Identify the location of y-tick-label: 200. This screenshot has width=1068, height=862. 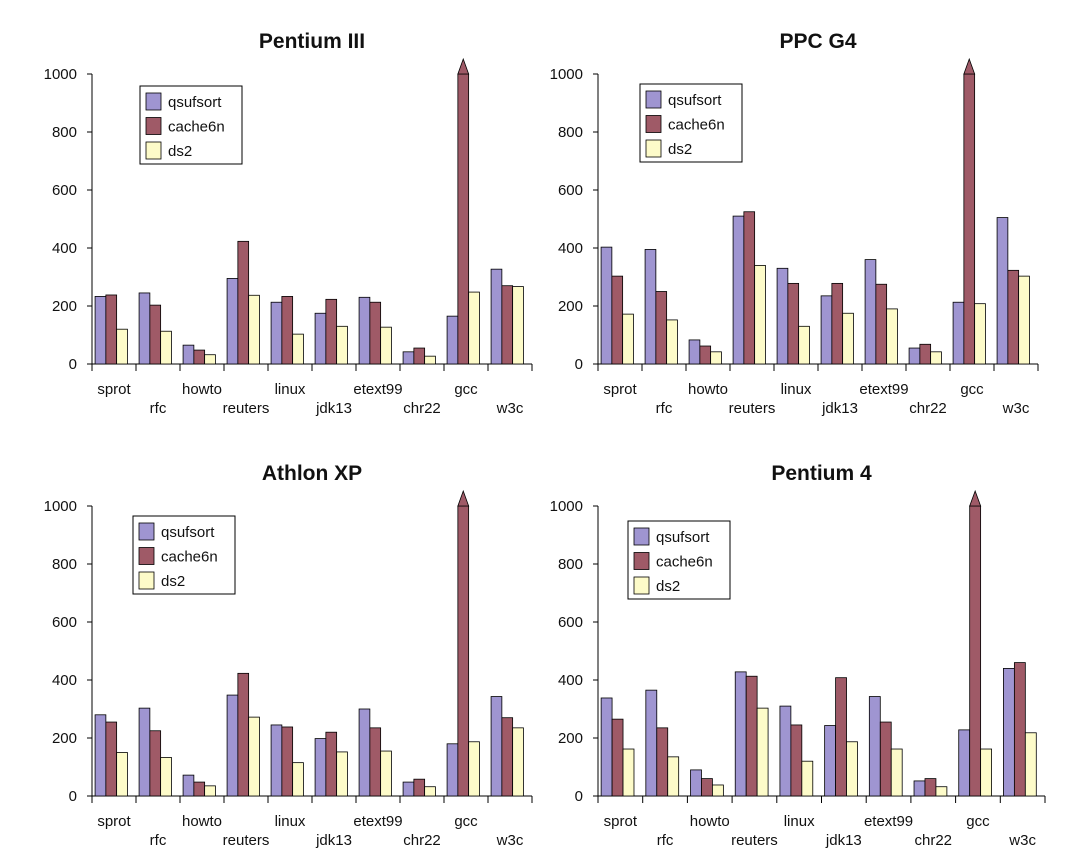
(570, 306).